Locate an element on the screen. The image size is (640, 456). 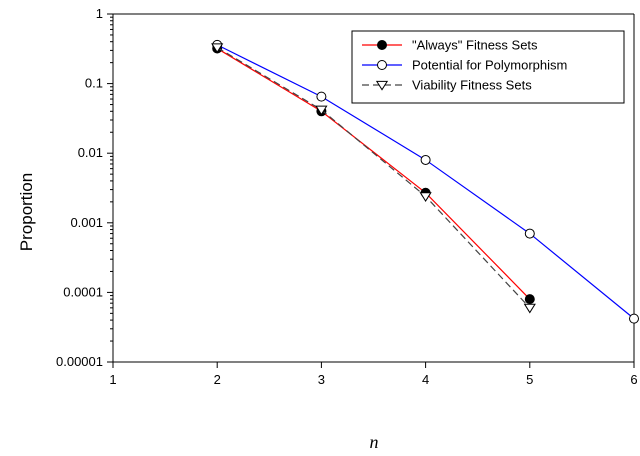
legend-label: Viability Fitness Sets is located at coordinates (472, 85).